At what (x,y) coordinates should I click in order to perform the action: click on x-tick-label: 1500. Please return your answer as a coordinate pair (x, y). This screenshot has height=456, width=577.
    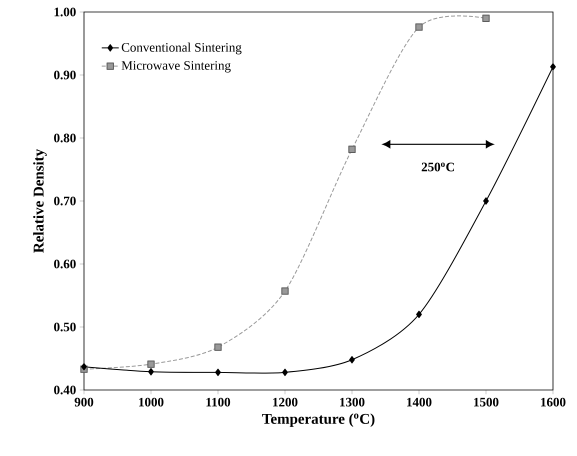
    Looking at the image, I should click on (486, 402).